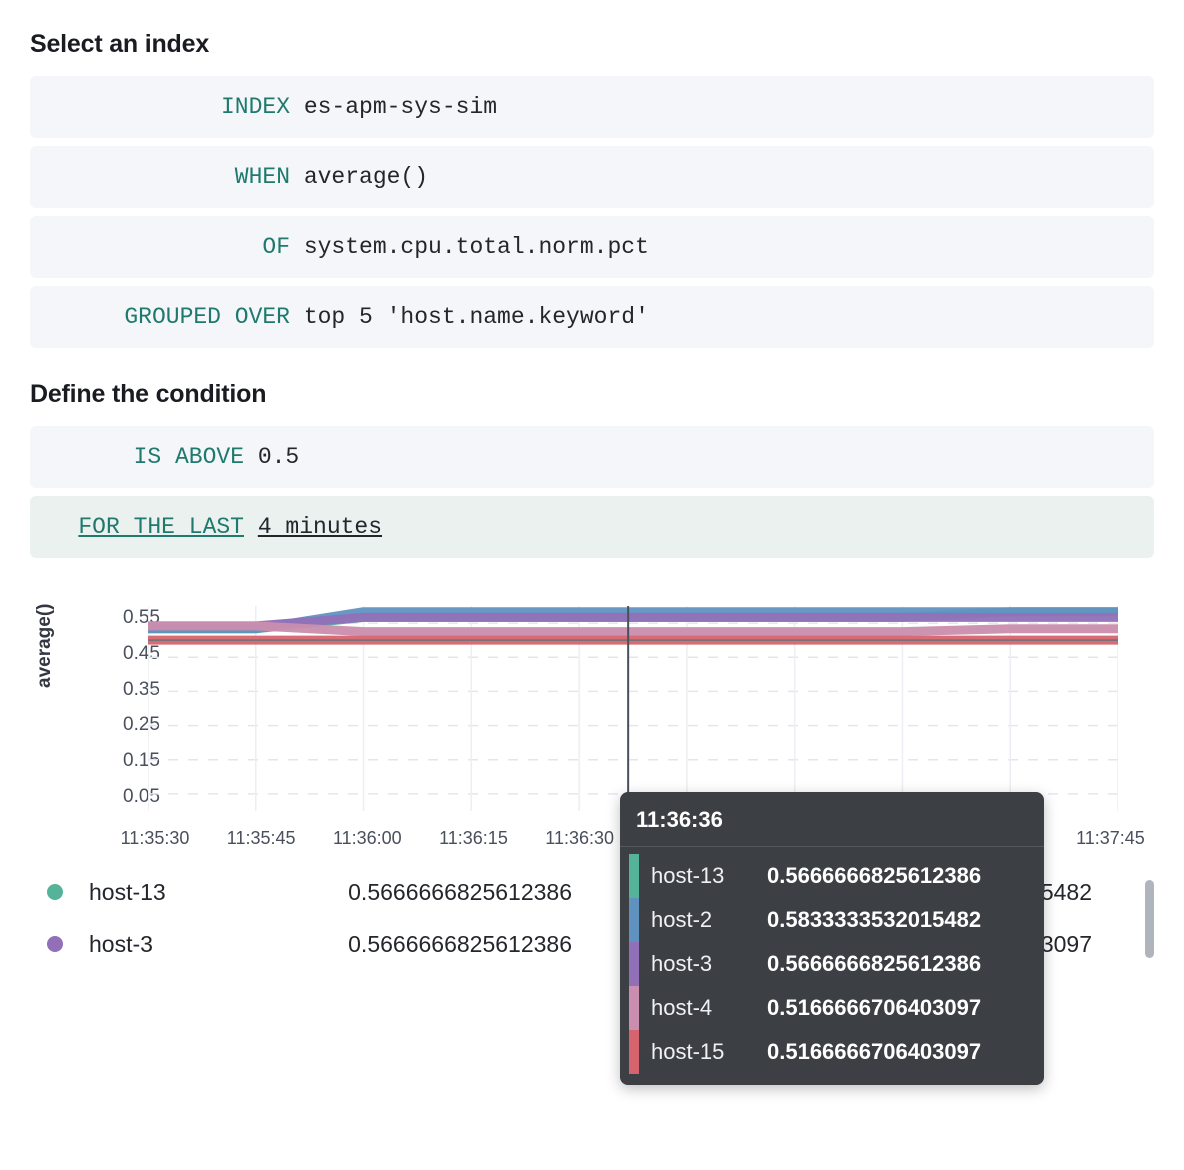  What do you see at coordinates (278, 457) in the screenshot?
I see `expression-is-above-value: 0.5` at bounding box center [278, 457].